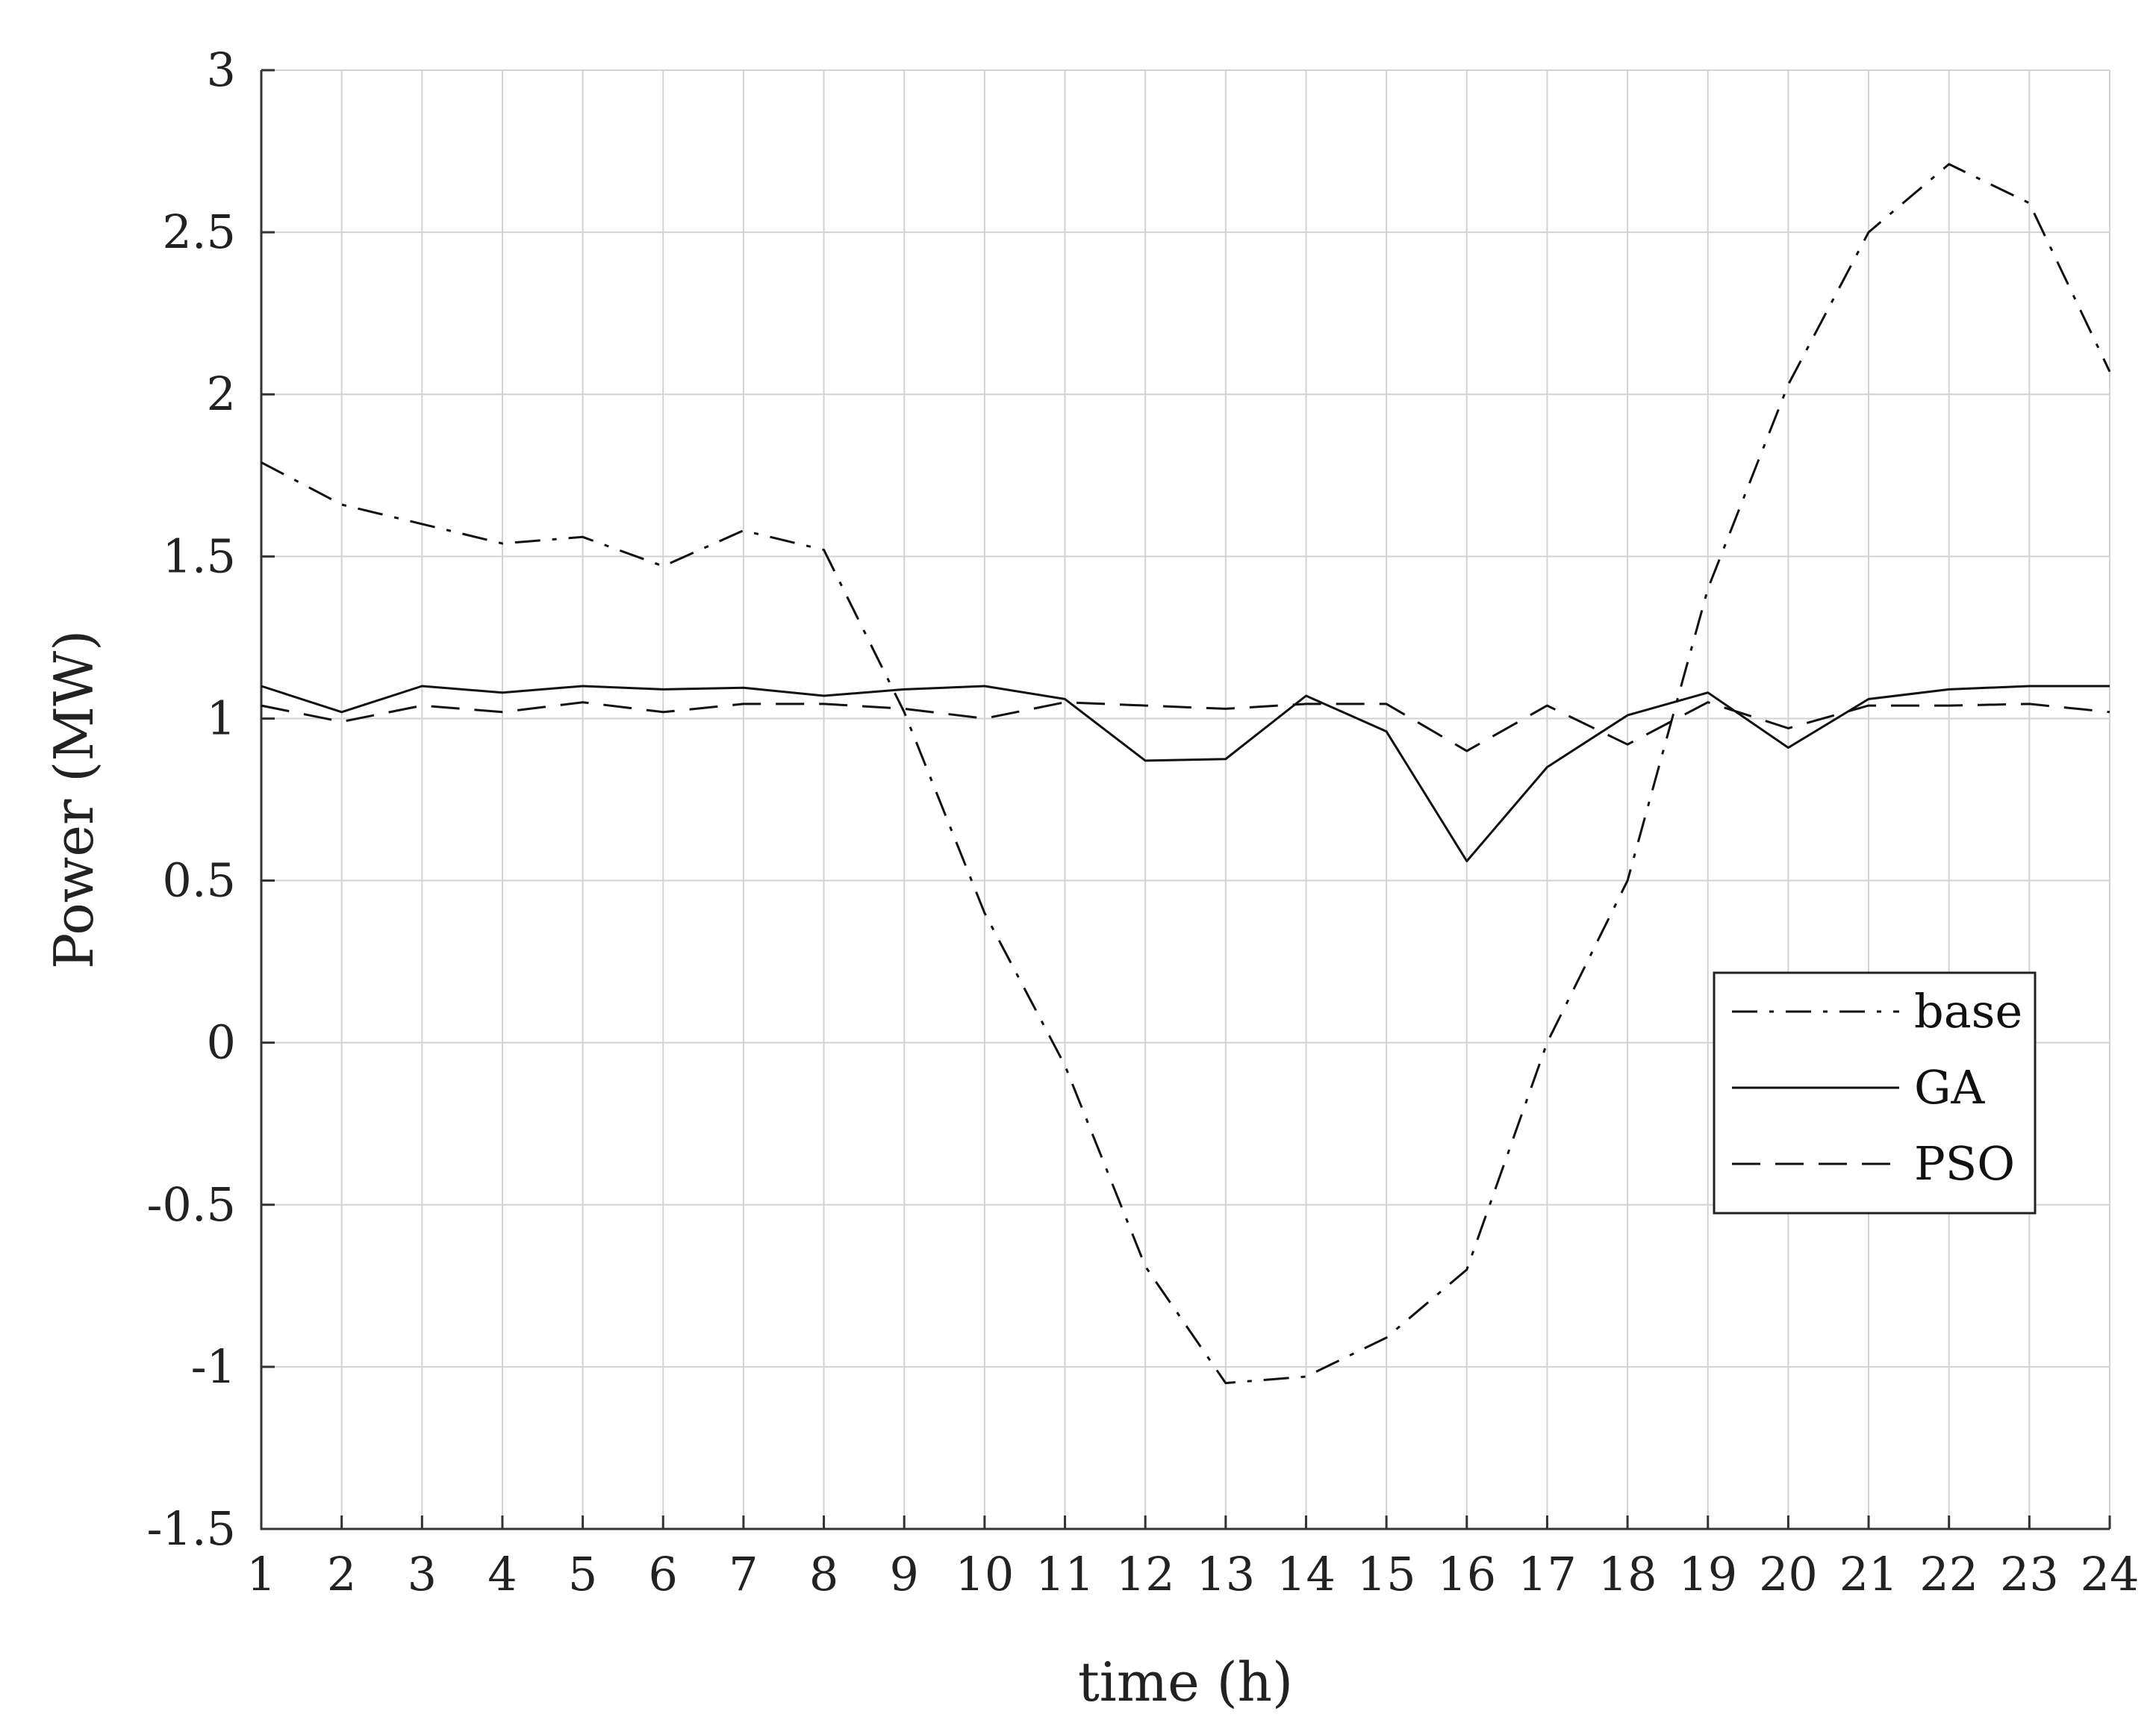 The width and height of the screenshot is (2156, 1732). Describe the element at coordinates (1306, 1574) in the screenshot. I see `x-tick-label: 14` at that location.